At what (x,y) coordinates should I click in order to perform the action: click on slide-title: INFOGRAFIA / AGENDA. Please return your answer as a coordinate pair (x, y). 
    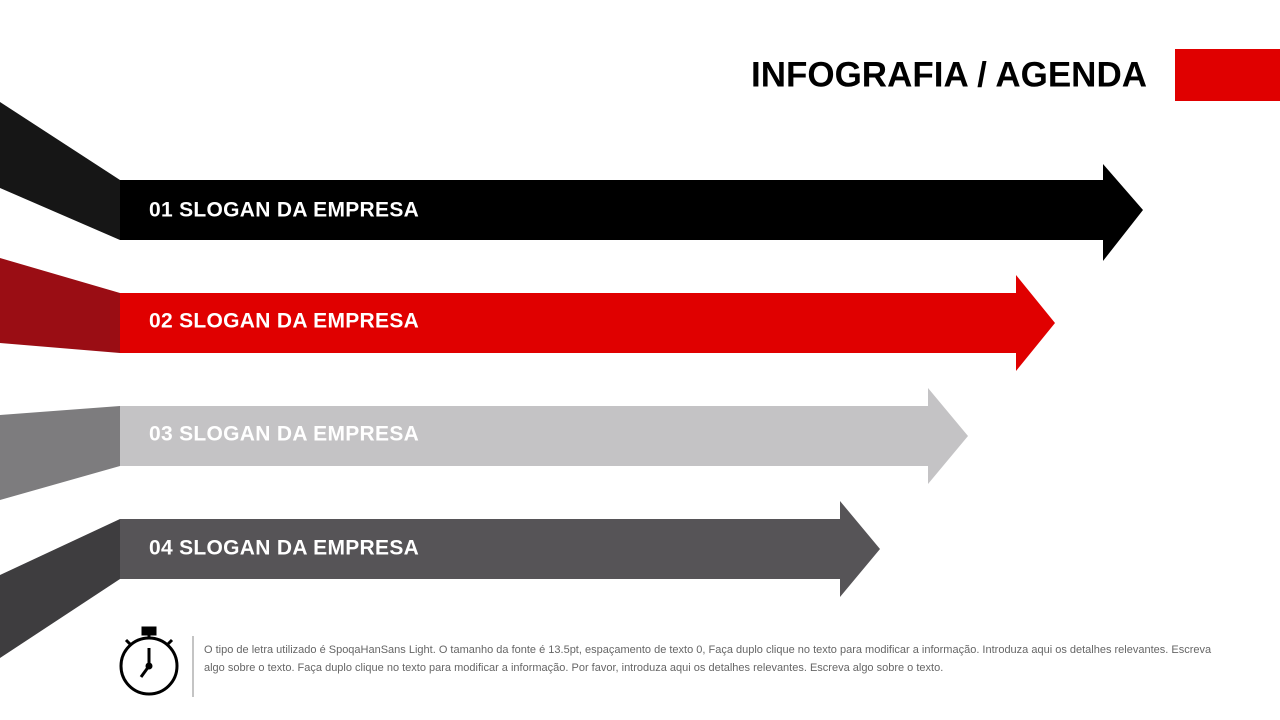
    Looking at the image, I should click on (949, 74).